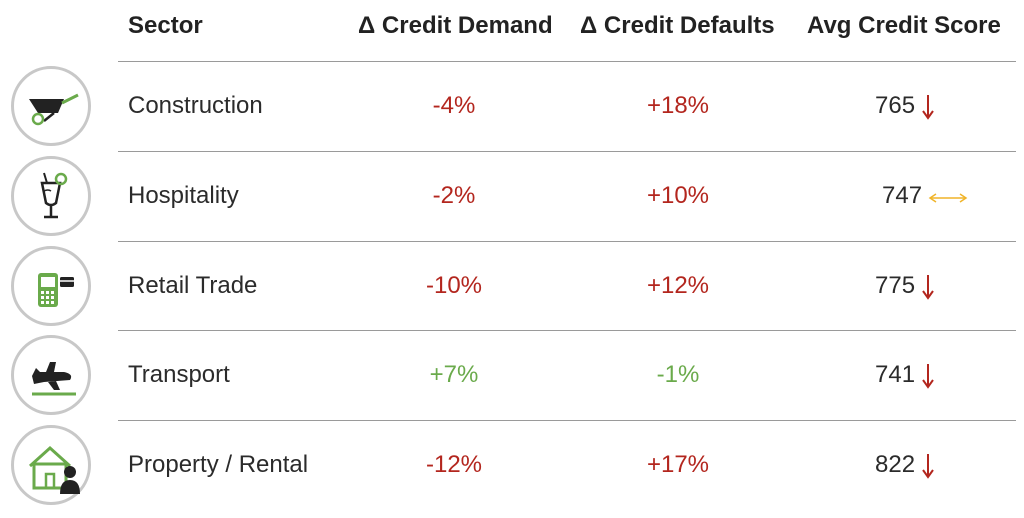 This screenshot has width=1024, height=518. I want to click on airplane-icon, so click(54, 379).